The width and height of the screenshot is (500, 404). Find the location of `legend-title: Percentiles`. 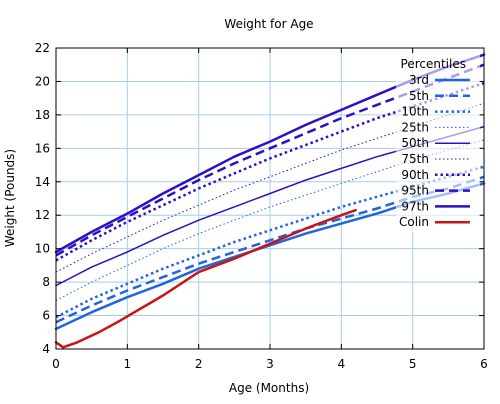

legend-title: Percentiles is located at coordinates (433, 64).